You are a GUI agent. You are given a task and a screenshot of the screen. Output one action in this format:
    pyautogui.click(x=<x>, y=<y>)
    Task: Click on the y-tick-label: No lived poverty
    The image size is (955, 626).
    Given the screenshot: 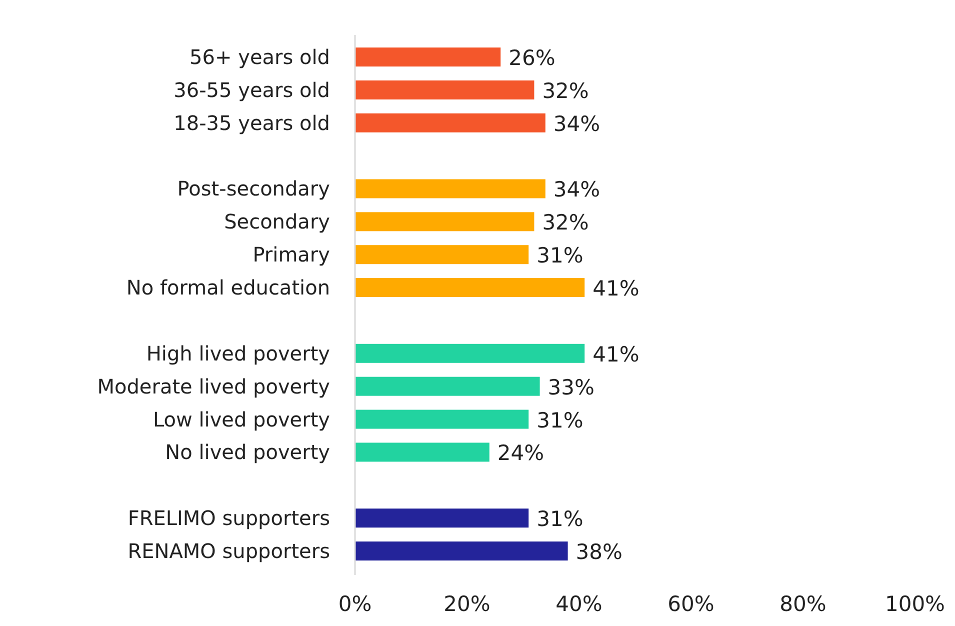 What is the action you would take?
    pyautogui.click(x=247, y=452)
    